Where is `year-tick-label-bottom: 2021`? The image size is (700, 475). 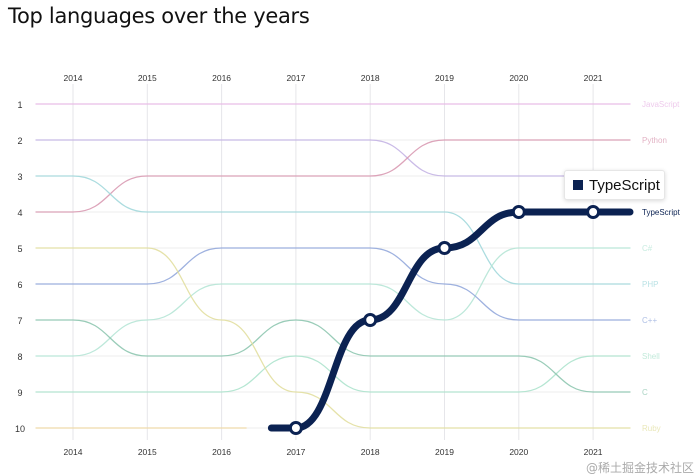
year-tick-label-bottom: 2021 is located at coordinates (593, 452).